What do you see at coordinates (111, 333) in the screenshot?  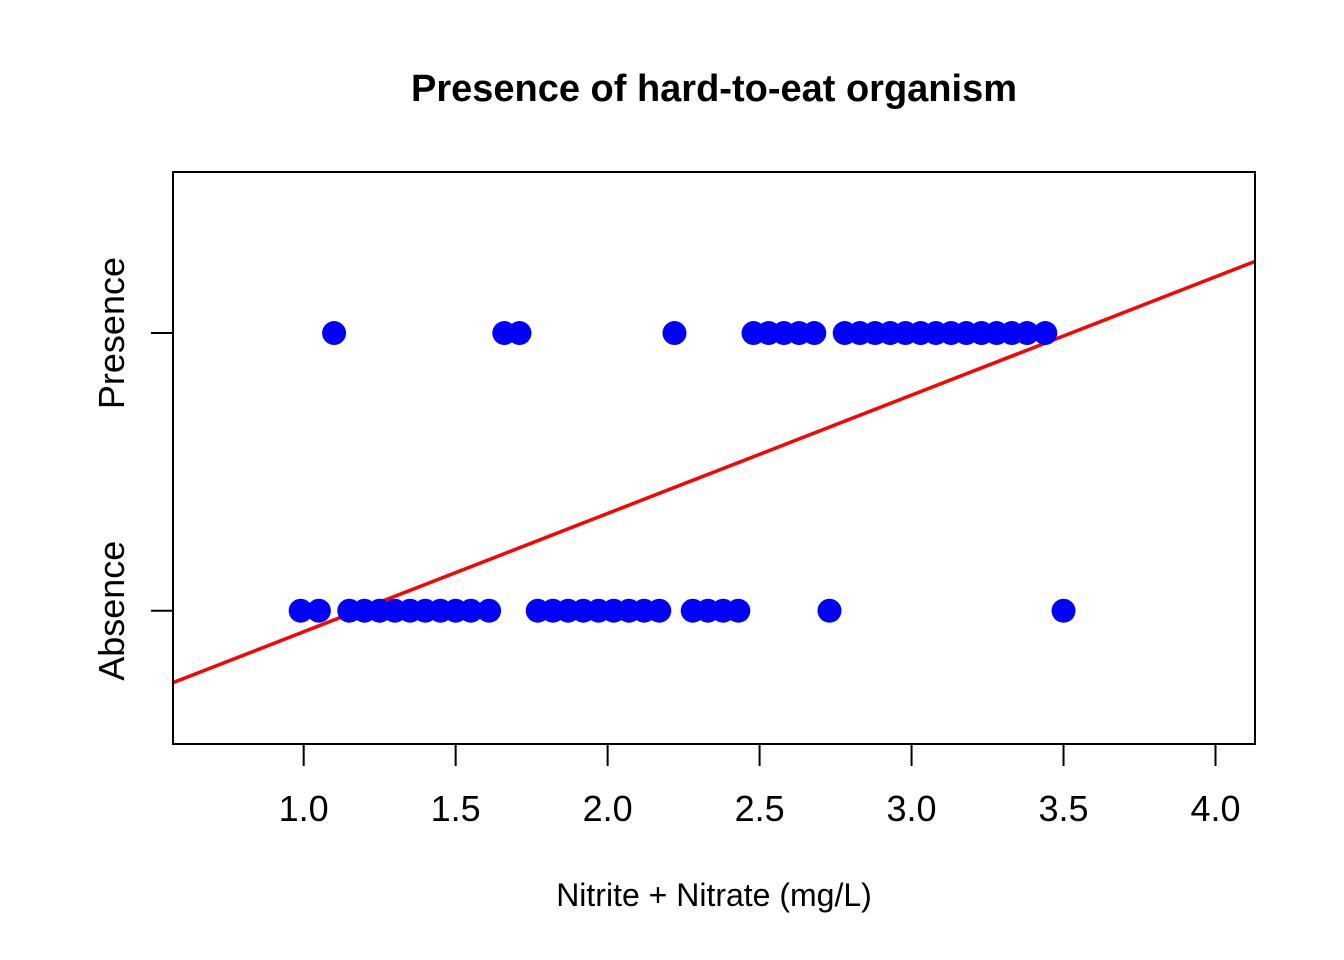 I see `y-tick-label: Presence` at bounding box center [111, 333].